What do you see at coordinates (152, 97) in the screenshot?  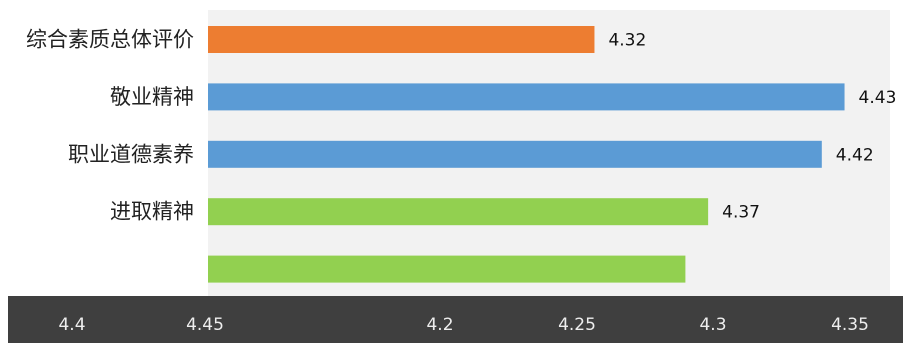 I see `category-label-2: 敬业精神` at bounding box center [152, 97].